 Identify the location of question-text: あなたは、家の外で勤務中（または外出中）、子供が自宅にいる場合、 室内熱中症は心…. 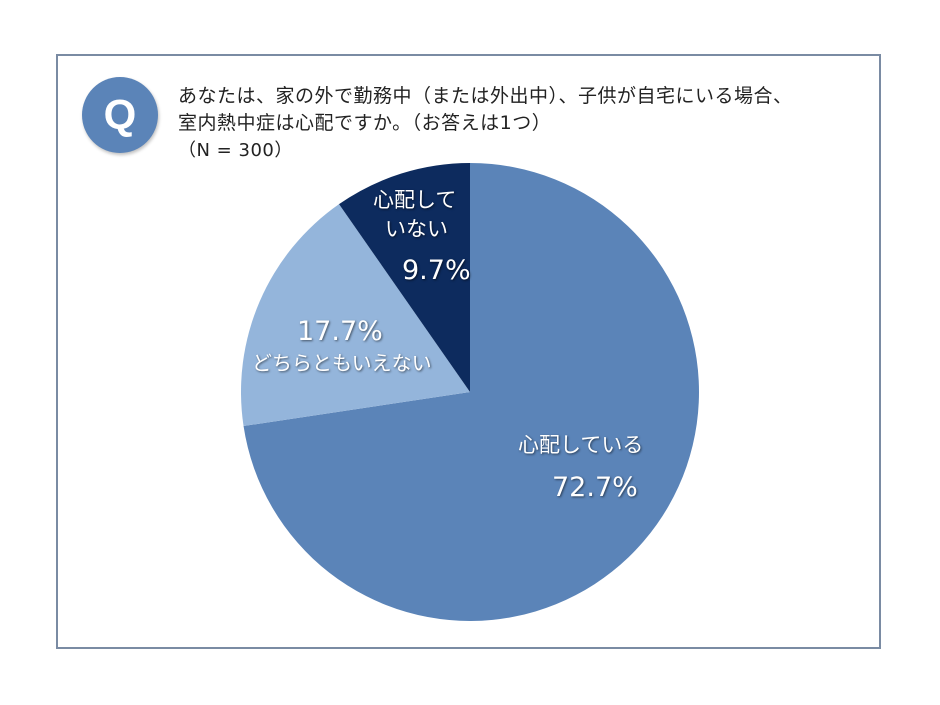
(485, 123).